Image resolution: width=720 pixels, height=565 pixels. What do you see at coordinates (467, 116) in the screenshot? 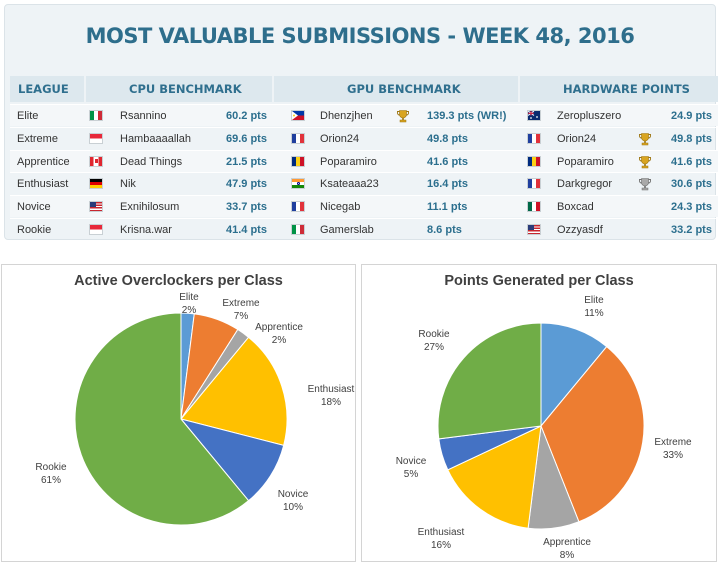
I see `gpu-pts: 139.3 pts (WR!)` at bounding box center [467, 116].